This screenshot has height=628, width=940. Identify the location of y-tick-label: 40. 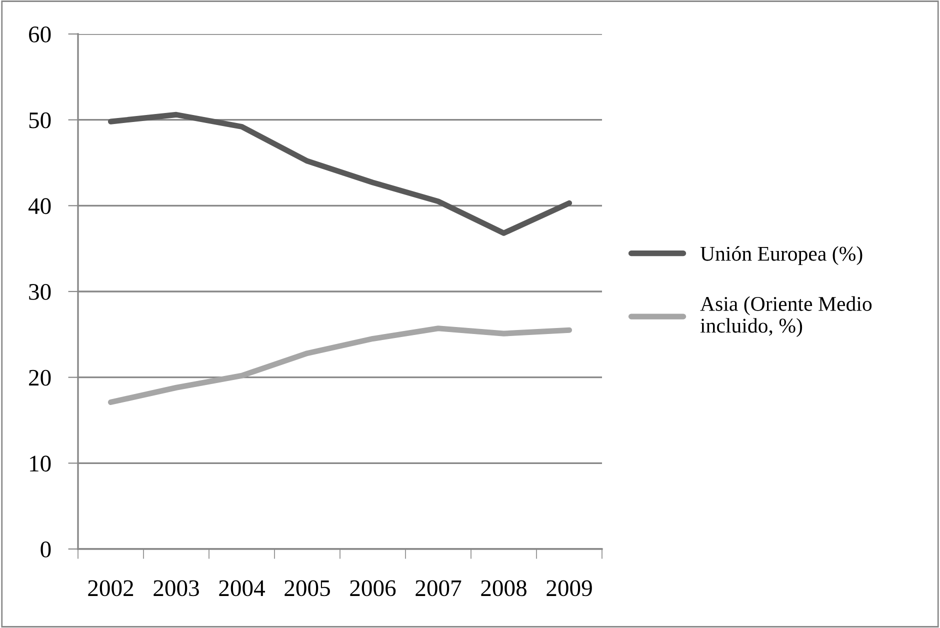
(39, 206).